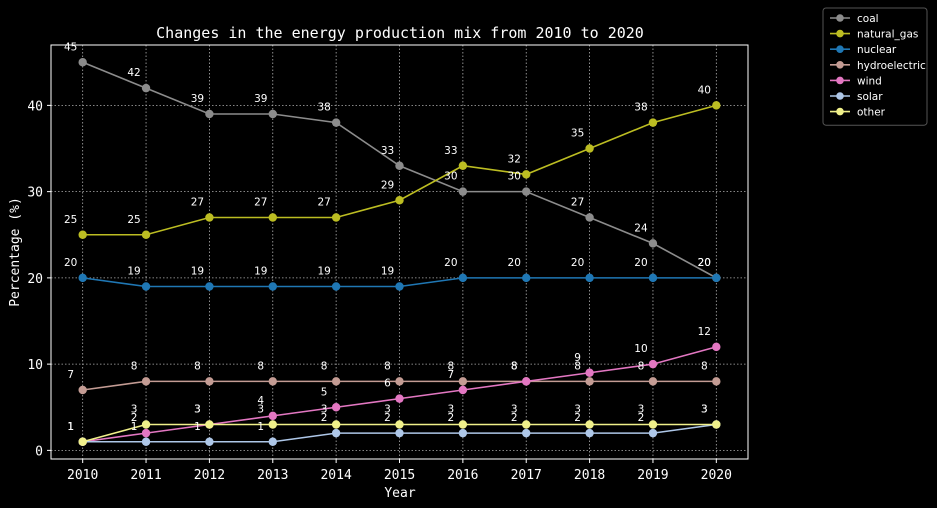 The image size is (937, 508). What do you see at coordinates (704, 332) in the screenshot?
I see `data-label-wind: 12` at bounding box center [704, 332].